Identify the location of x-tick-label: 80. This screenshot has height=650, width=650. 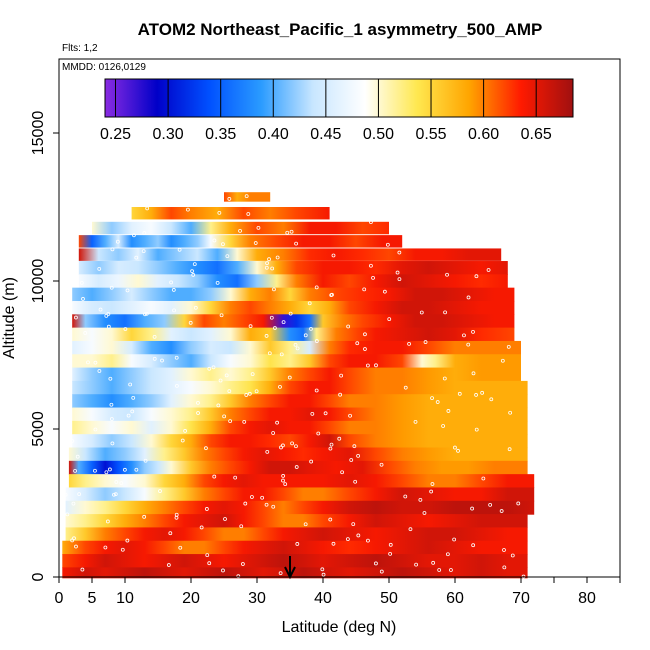
(587, 598).